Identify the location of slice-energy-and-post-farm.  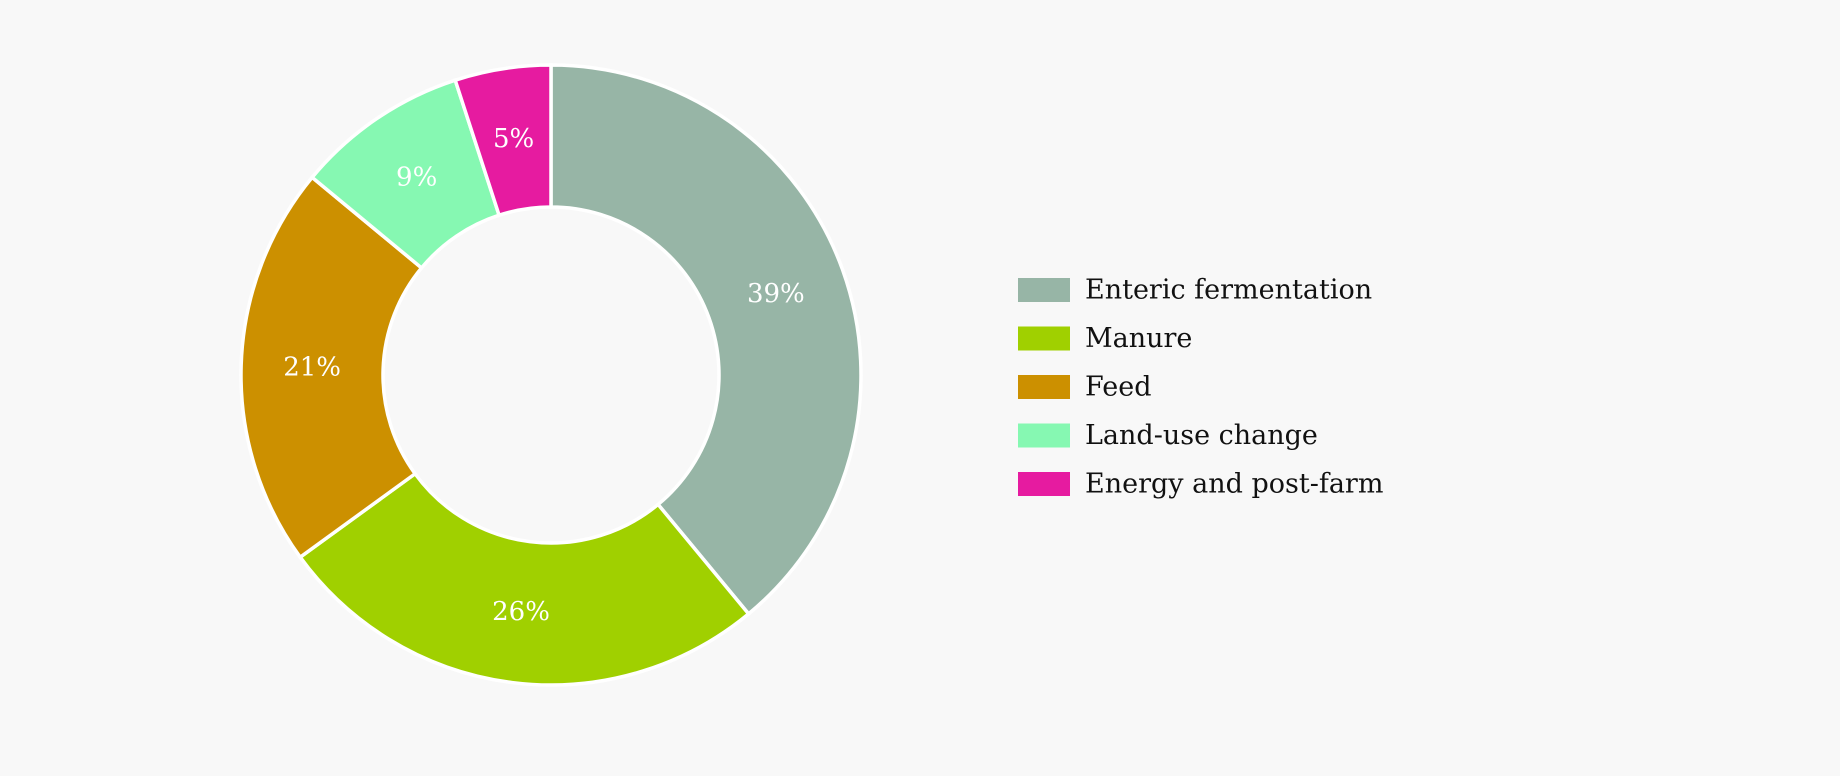
(502, 140).